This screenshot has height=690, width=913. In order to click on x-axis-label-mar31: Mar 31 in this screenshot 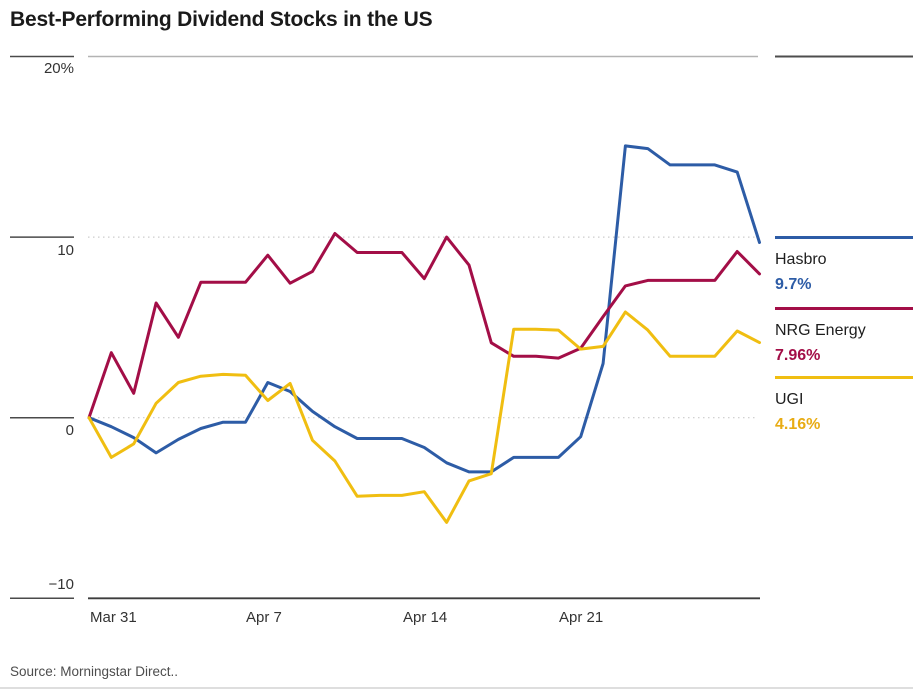, I will do `click(113, 617)`.